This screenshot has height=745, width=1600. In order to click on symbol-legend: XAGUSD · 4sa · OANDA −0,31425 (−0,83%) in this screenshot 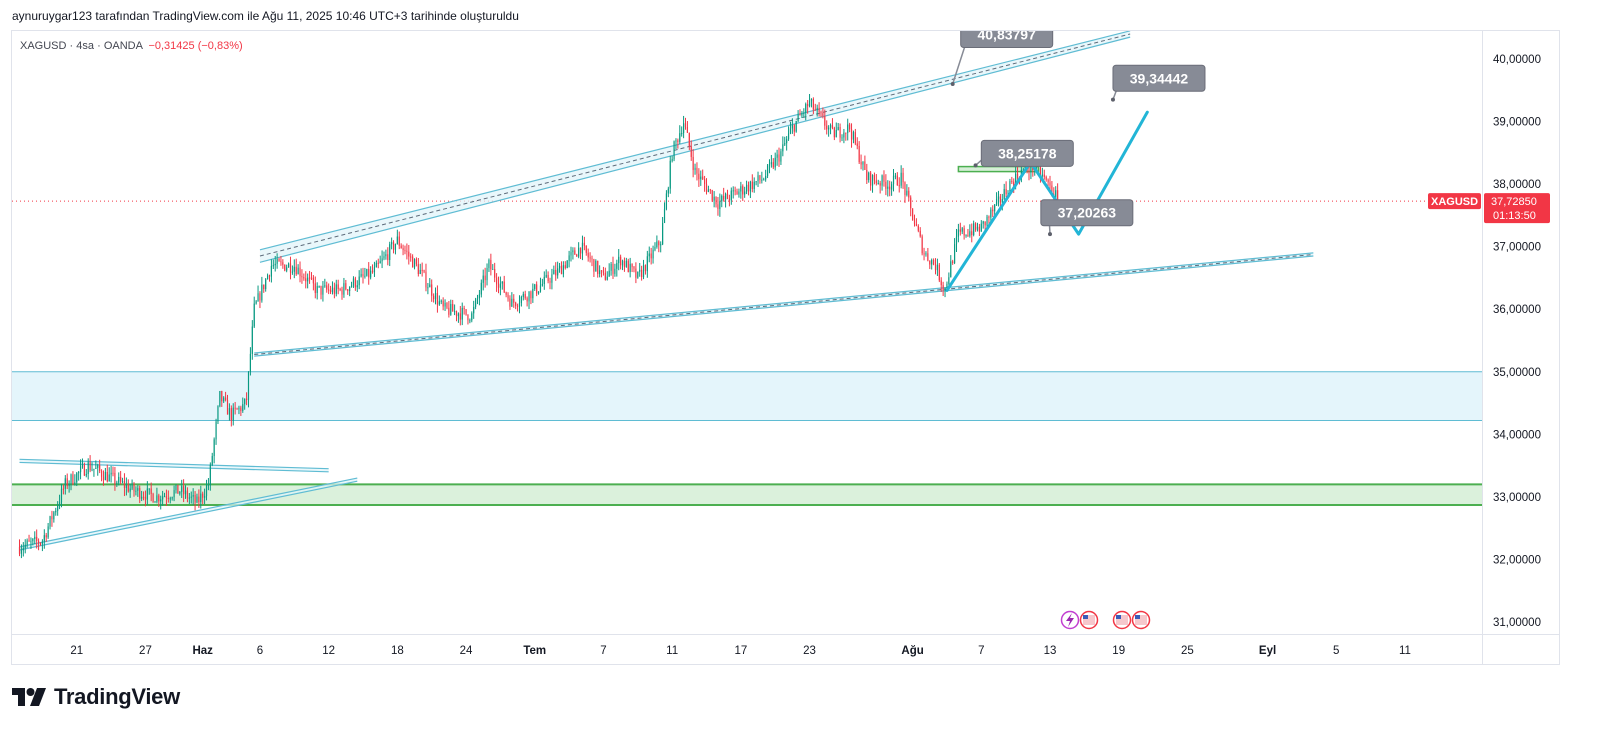, I will do `click(131, 46)`.